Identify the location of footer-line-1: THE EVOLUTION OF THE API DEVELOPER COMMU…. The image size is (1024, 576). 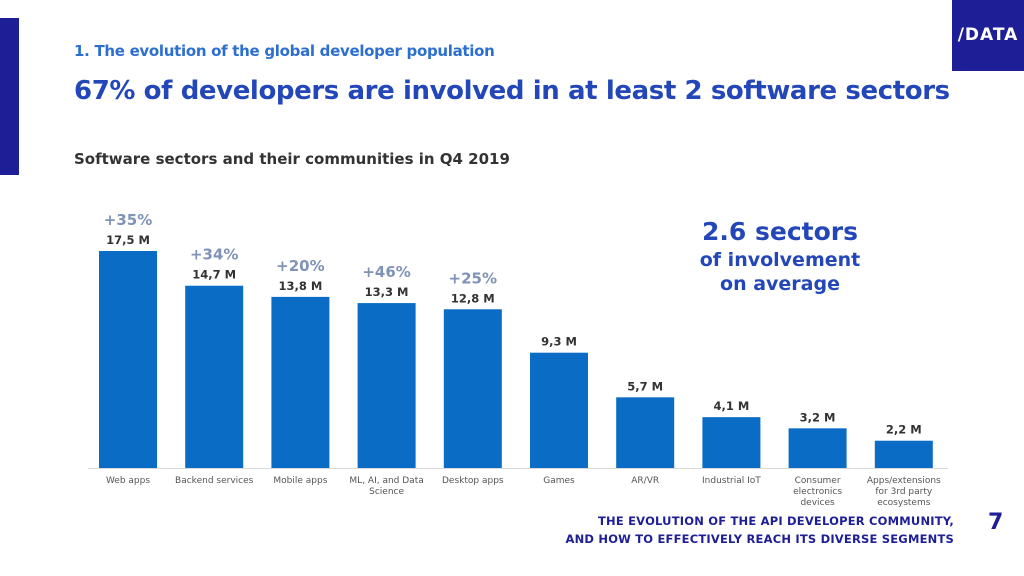
(776, 521).